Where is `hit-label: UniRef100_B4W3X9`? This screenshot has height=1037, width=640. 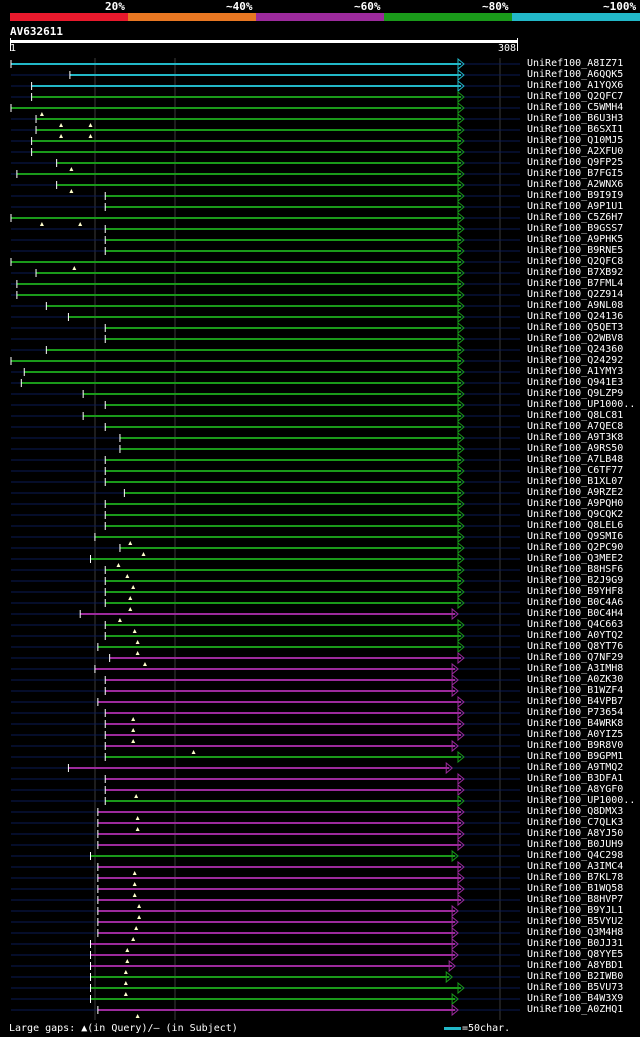 hit-label: UniRef100_B4W3X9 is located at coordinates (575, 998).